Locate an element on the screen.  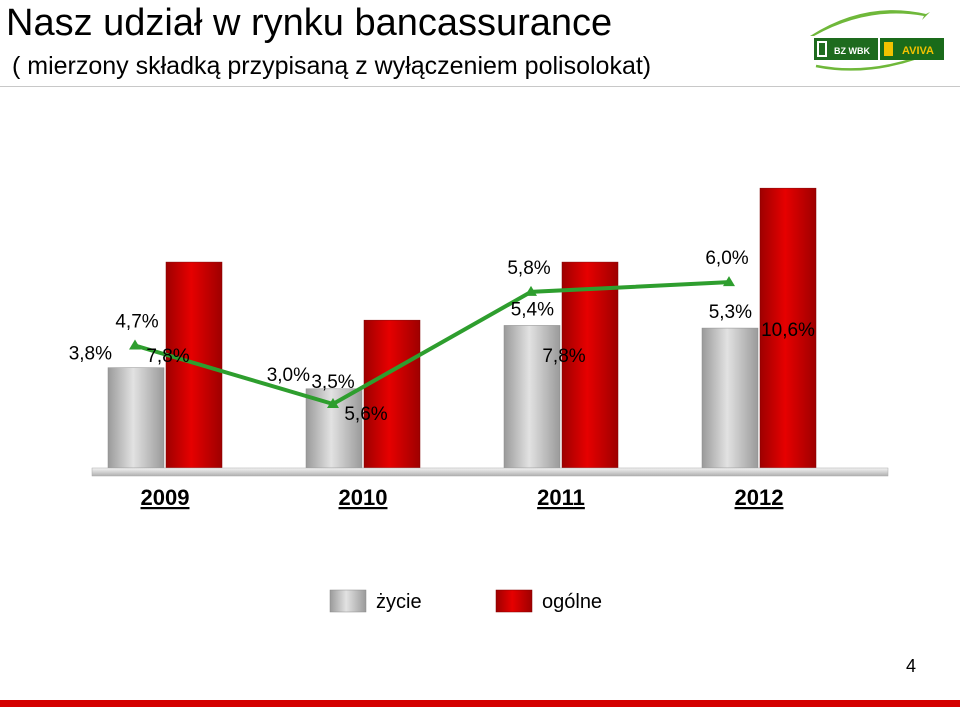
bar-zycie-2011 is located at coordinates (532, 397).